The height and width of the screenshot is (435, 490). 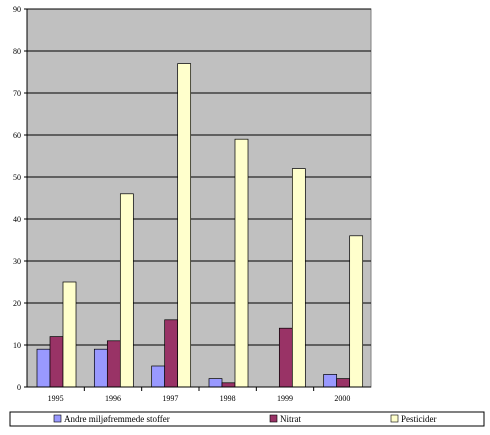 I want to click on y-tick-label: 60, so click(x=17, y=135).